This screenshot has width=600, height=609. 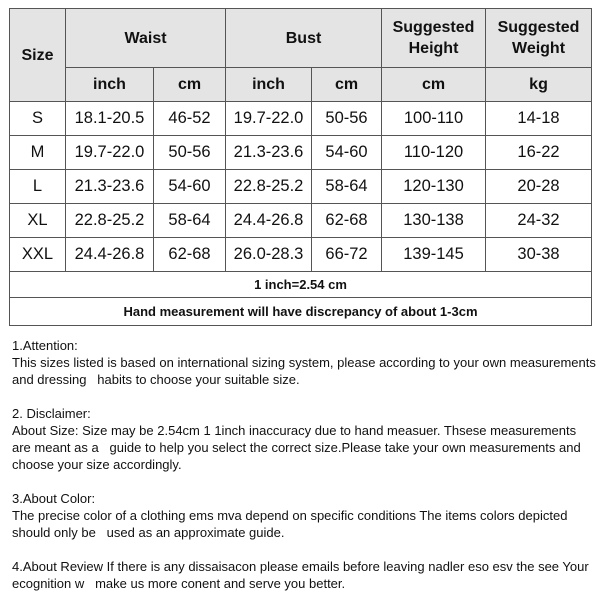 What do you see at coordinates (269, 254) in the screenshot?
I see `cell-bust-inch: 26.0-28.3` at bounding box center [269, 254].